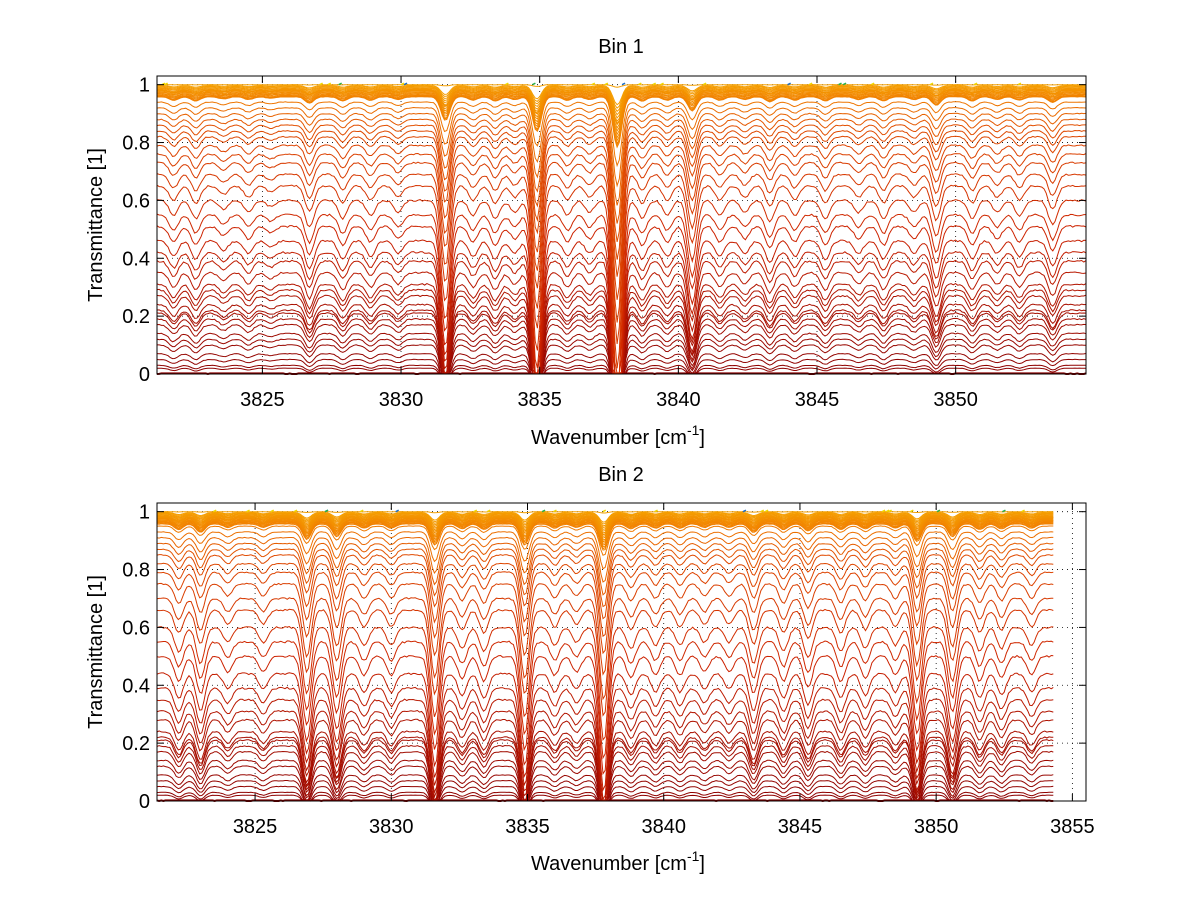  Describe the element at coordinates (702, 438) in the screenshot. I see `x-axis-label-close-bin-1: ]` at that location.